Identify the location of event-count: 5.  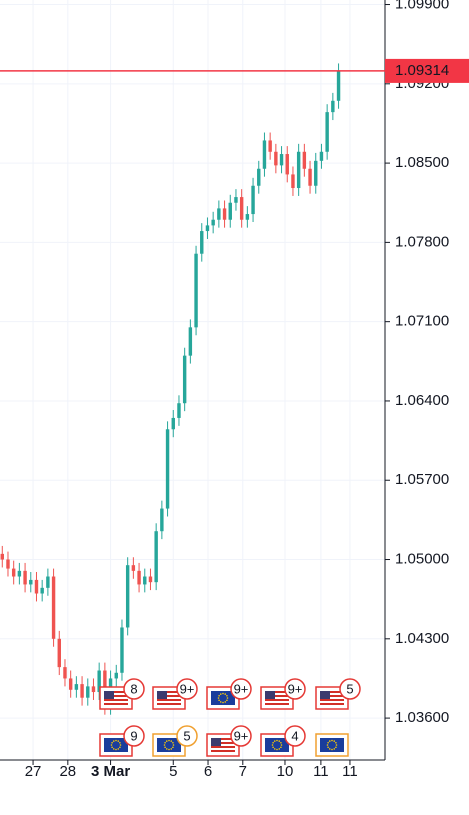
(186, 735).